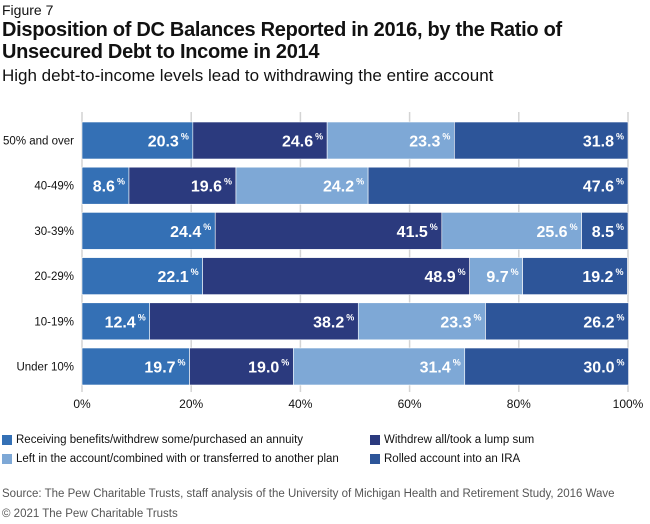 The width and height of the screenshot is (650, 524). I want to click on data-label: 47.6, so click(598, 187).